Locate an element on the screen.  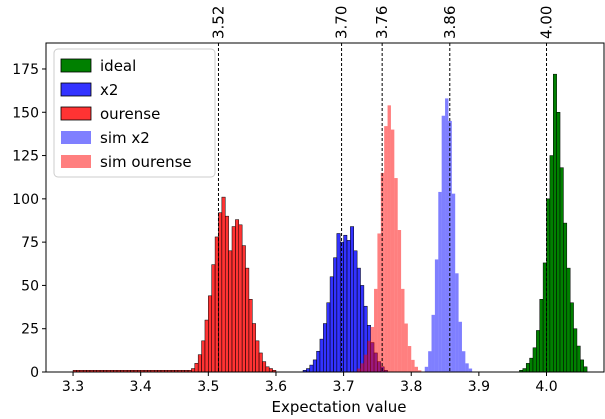
x-tick-label: 3.3 is located at coordinates (73, 387).